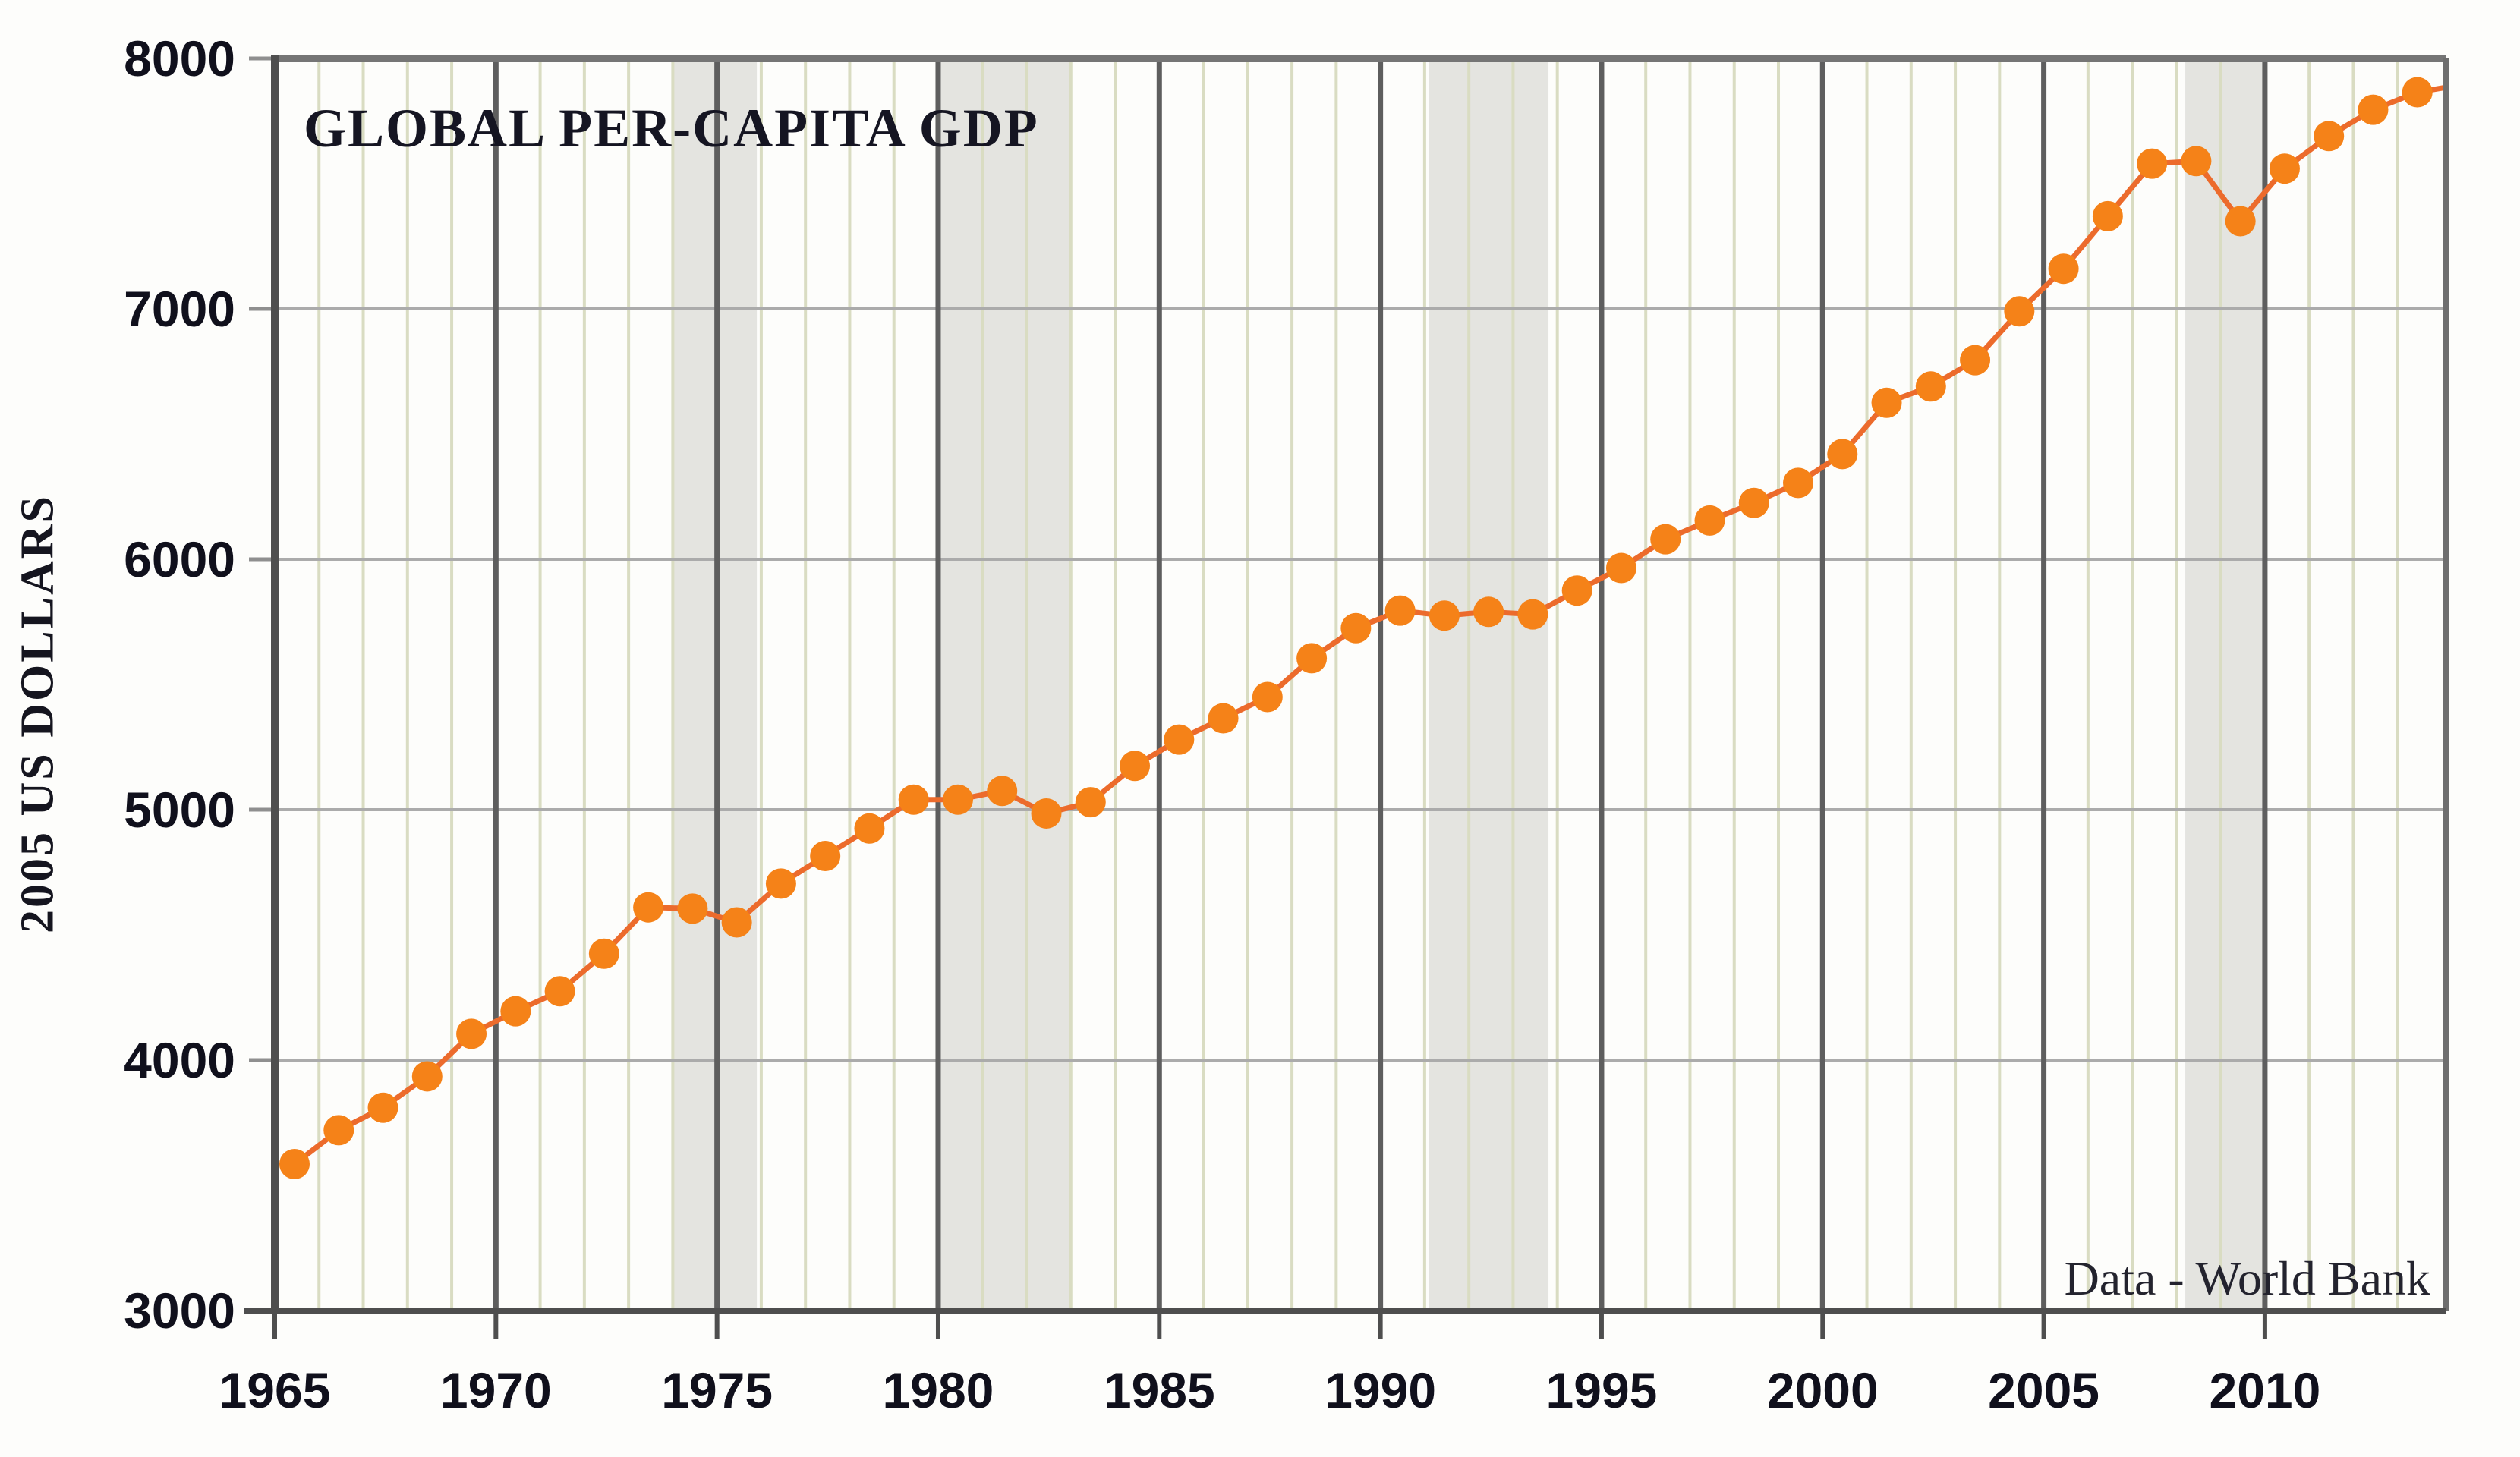 The image size is (2520, 1457). What do you see at coordinates (294, 1163) in the screenshot?
I see `data-point-1965` at bounding box center [294, 1163].